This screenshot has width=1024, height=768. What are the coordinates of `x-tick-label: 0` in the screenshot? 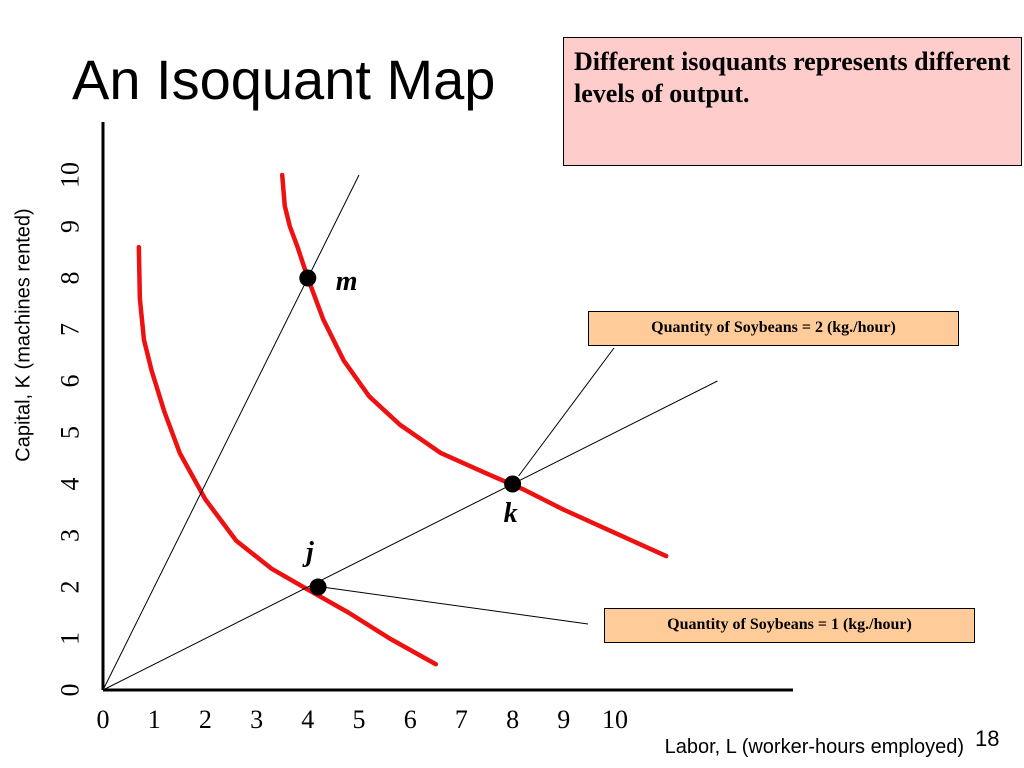 It's located at (103, 719).